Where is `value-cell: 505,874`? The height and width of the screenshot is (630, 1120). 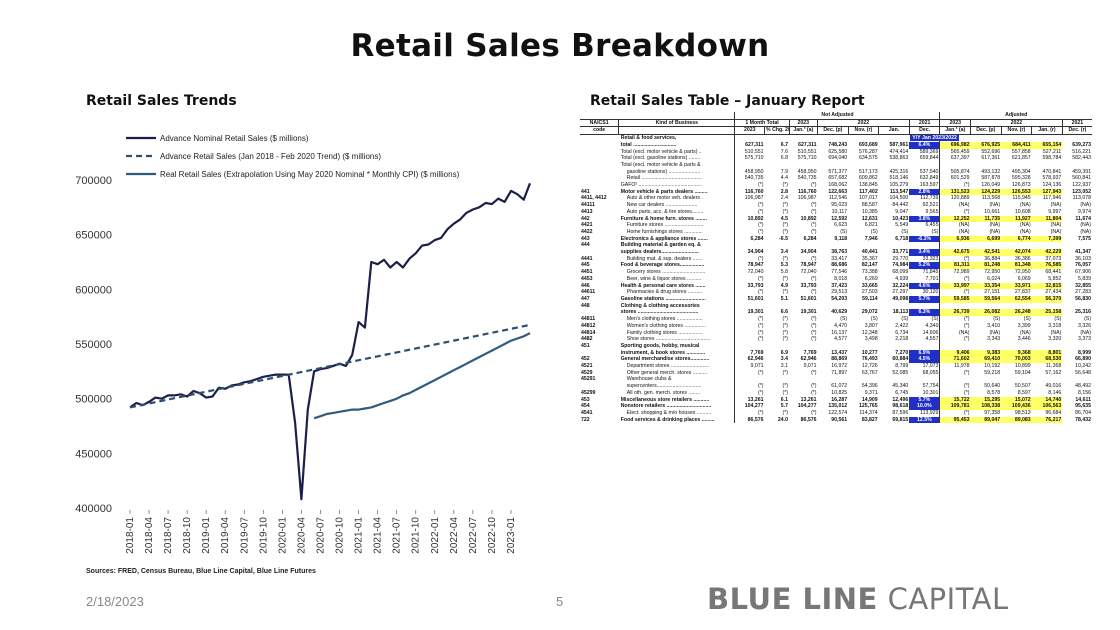 value-cell: 505,874 is located at coordinates (955, 172).